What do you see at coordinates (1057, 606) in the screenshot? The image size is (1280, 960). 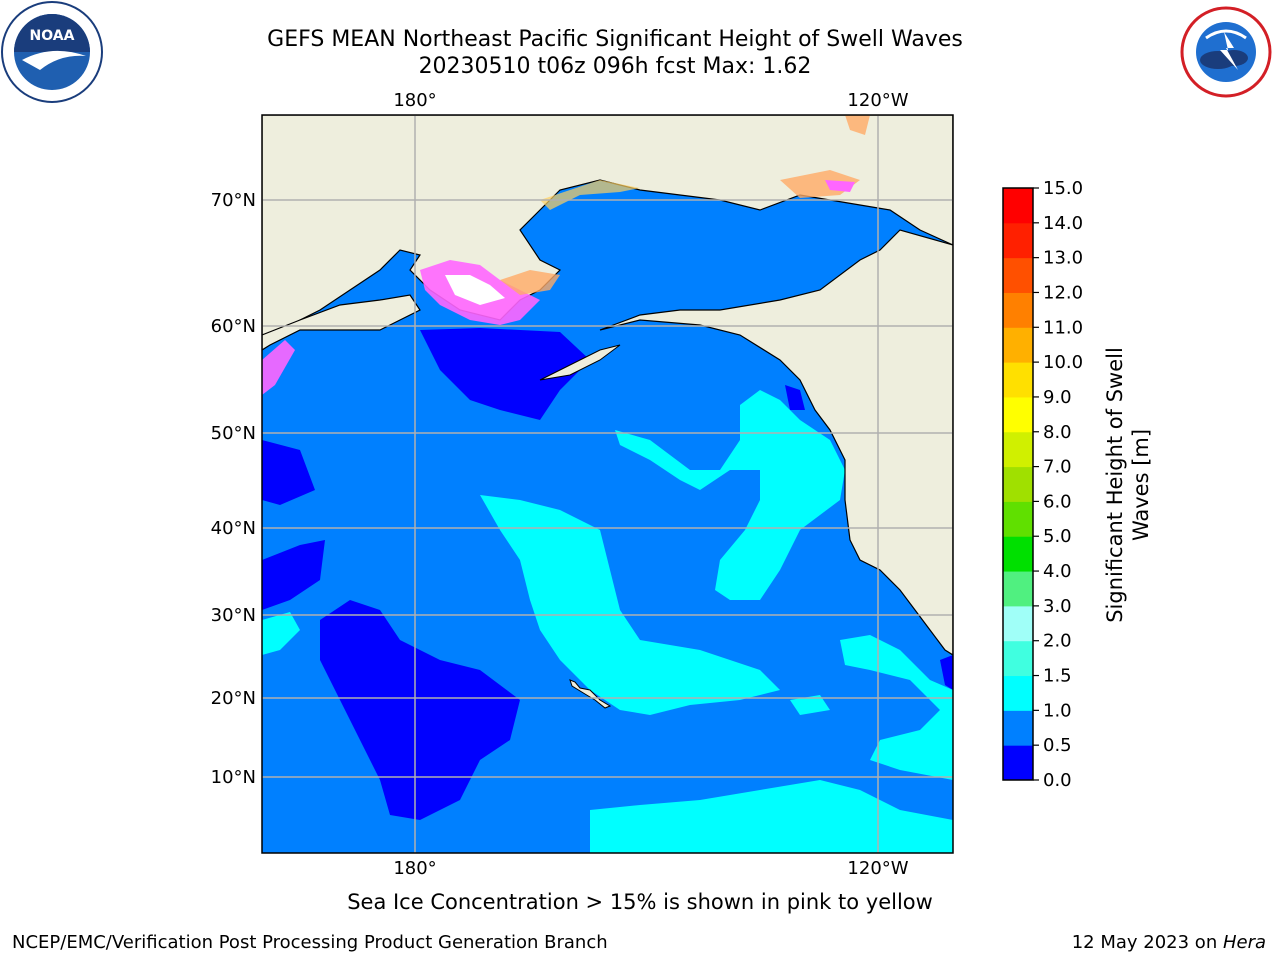 I see `colorbar-tick-label: 3.0` at bounding box center [1057, 606].